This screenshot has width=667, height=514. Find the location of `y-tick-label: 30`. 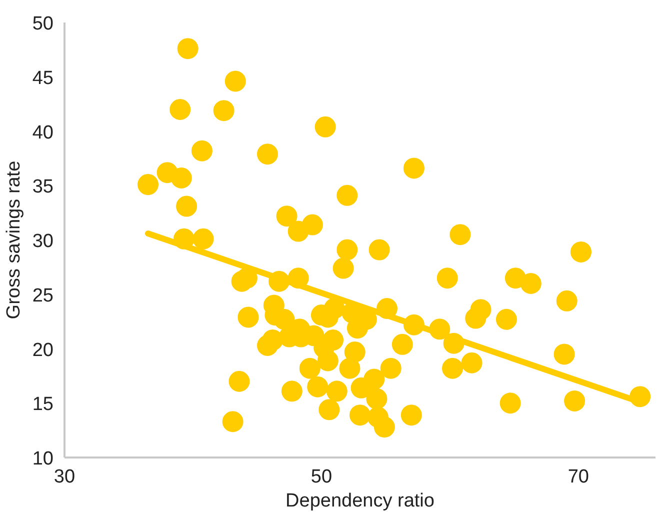

y-tick-label: 30 is located at coordinates (43, 241).